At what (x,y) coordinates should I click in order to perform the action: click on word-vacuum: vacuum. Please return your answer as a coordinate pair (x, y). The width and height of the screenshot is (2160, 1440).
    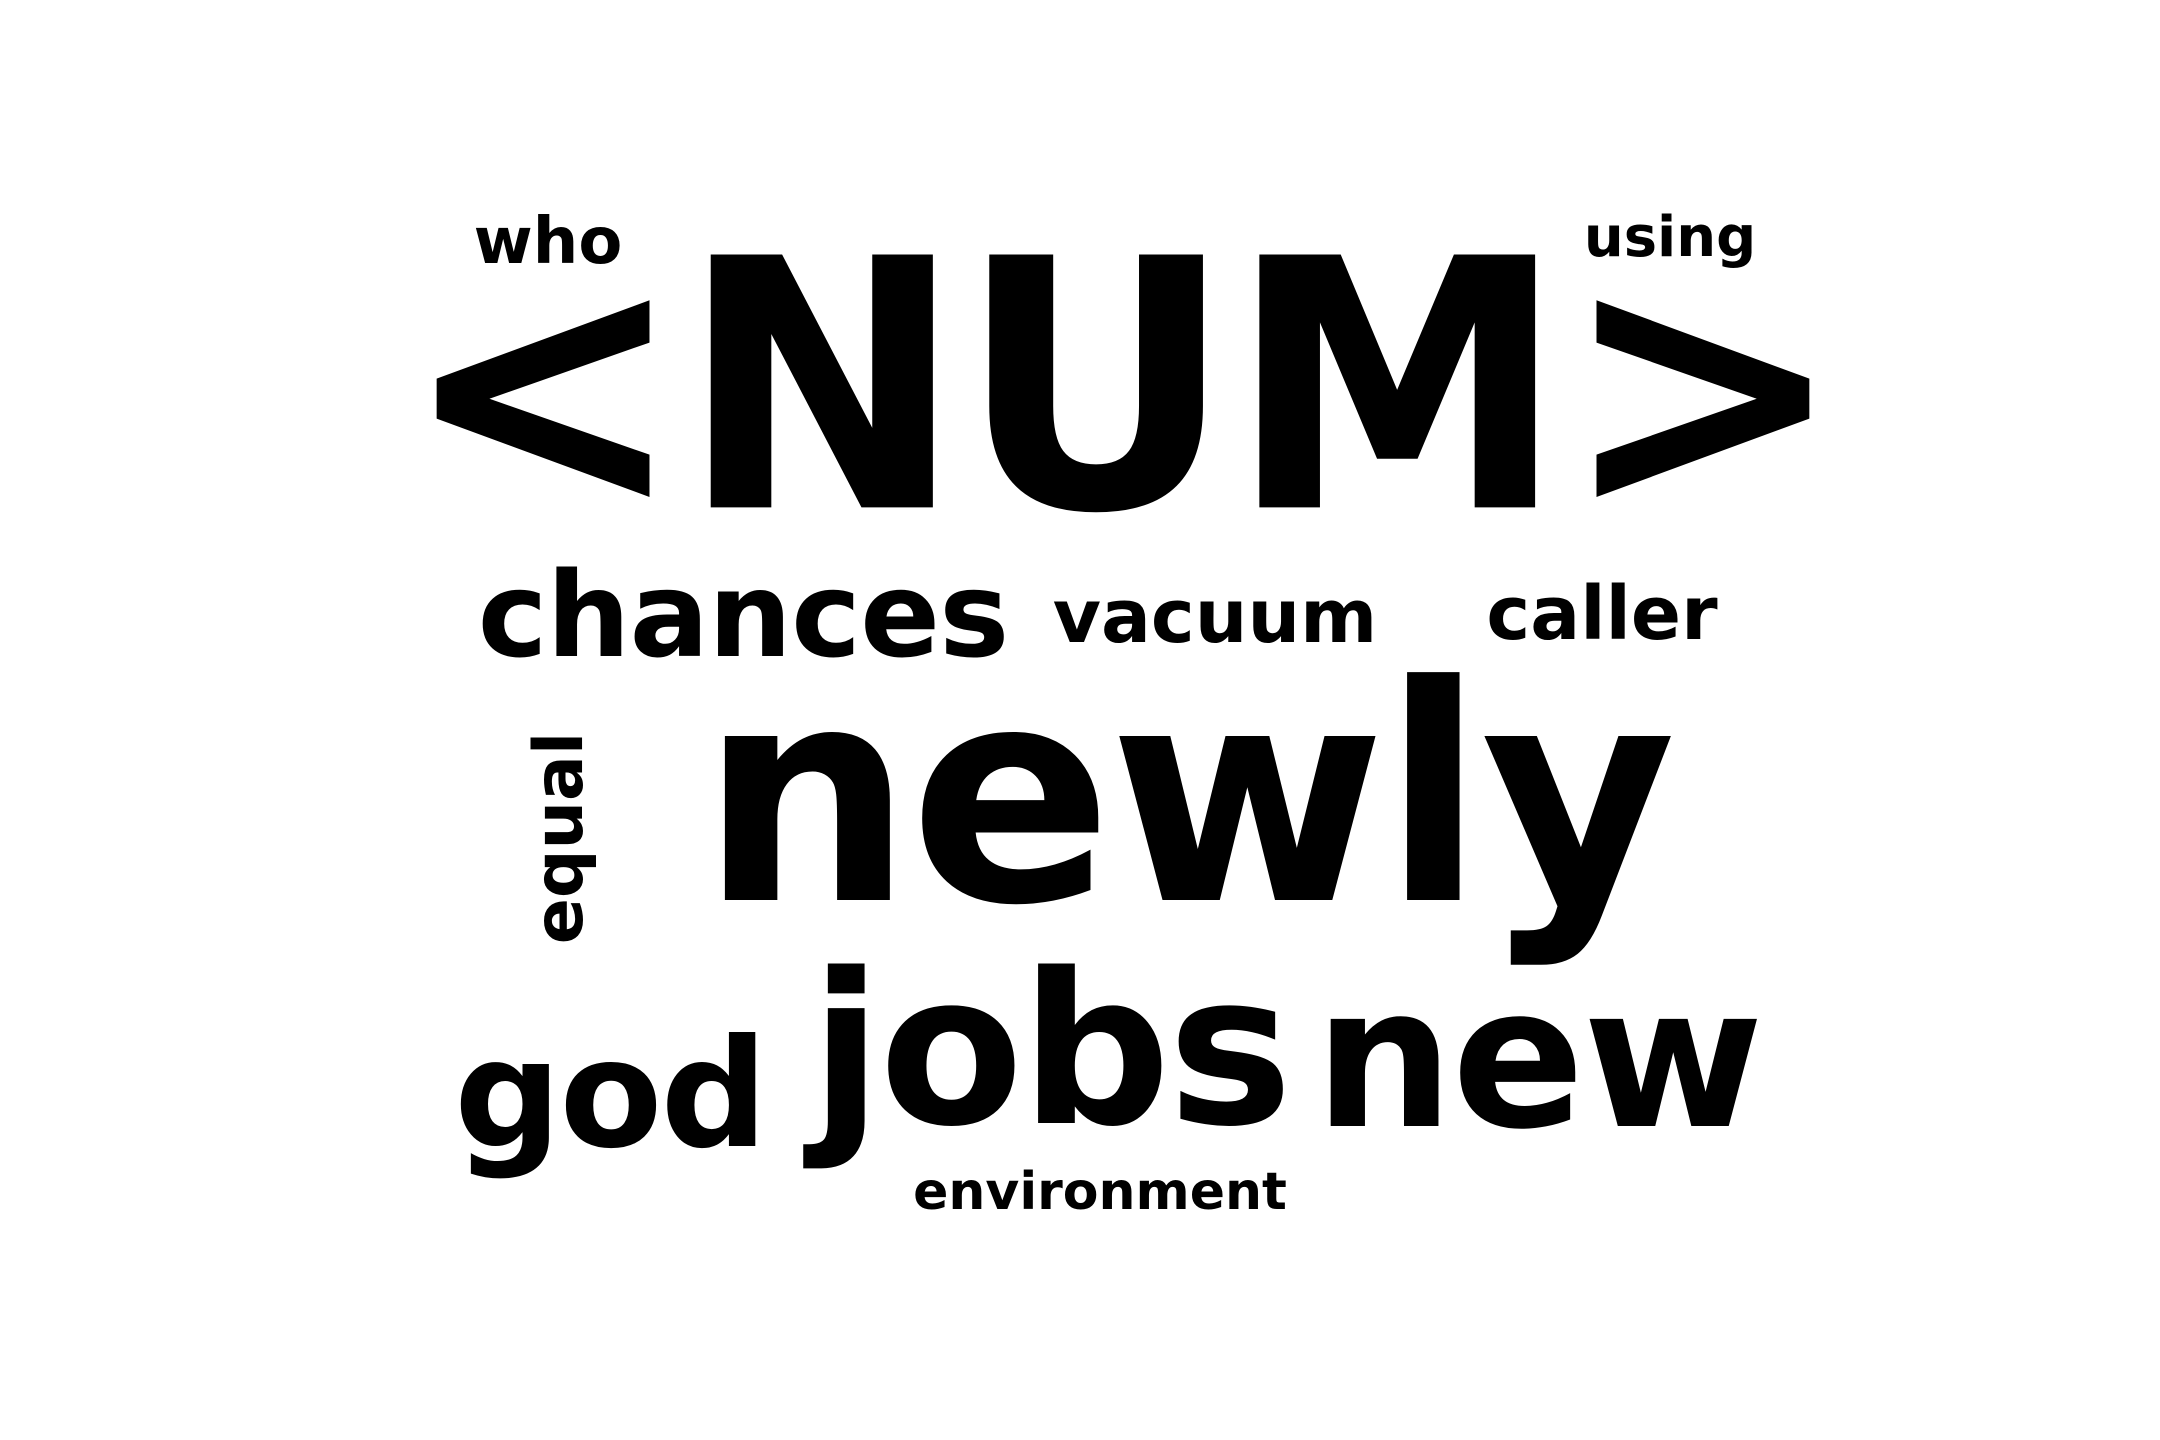
    Looking at the image, I should click on (1215, 617).